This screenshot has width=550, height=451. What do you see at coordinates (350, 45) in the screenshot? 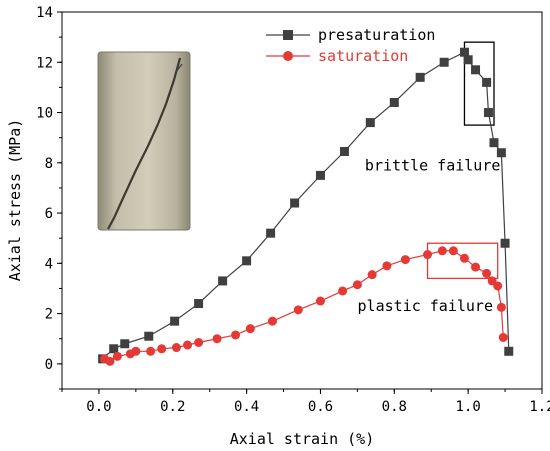
I see `legend: presaturation saturation` at bounding box center [350, 45].